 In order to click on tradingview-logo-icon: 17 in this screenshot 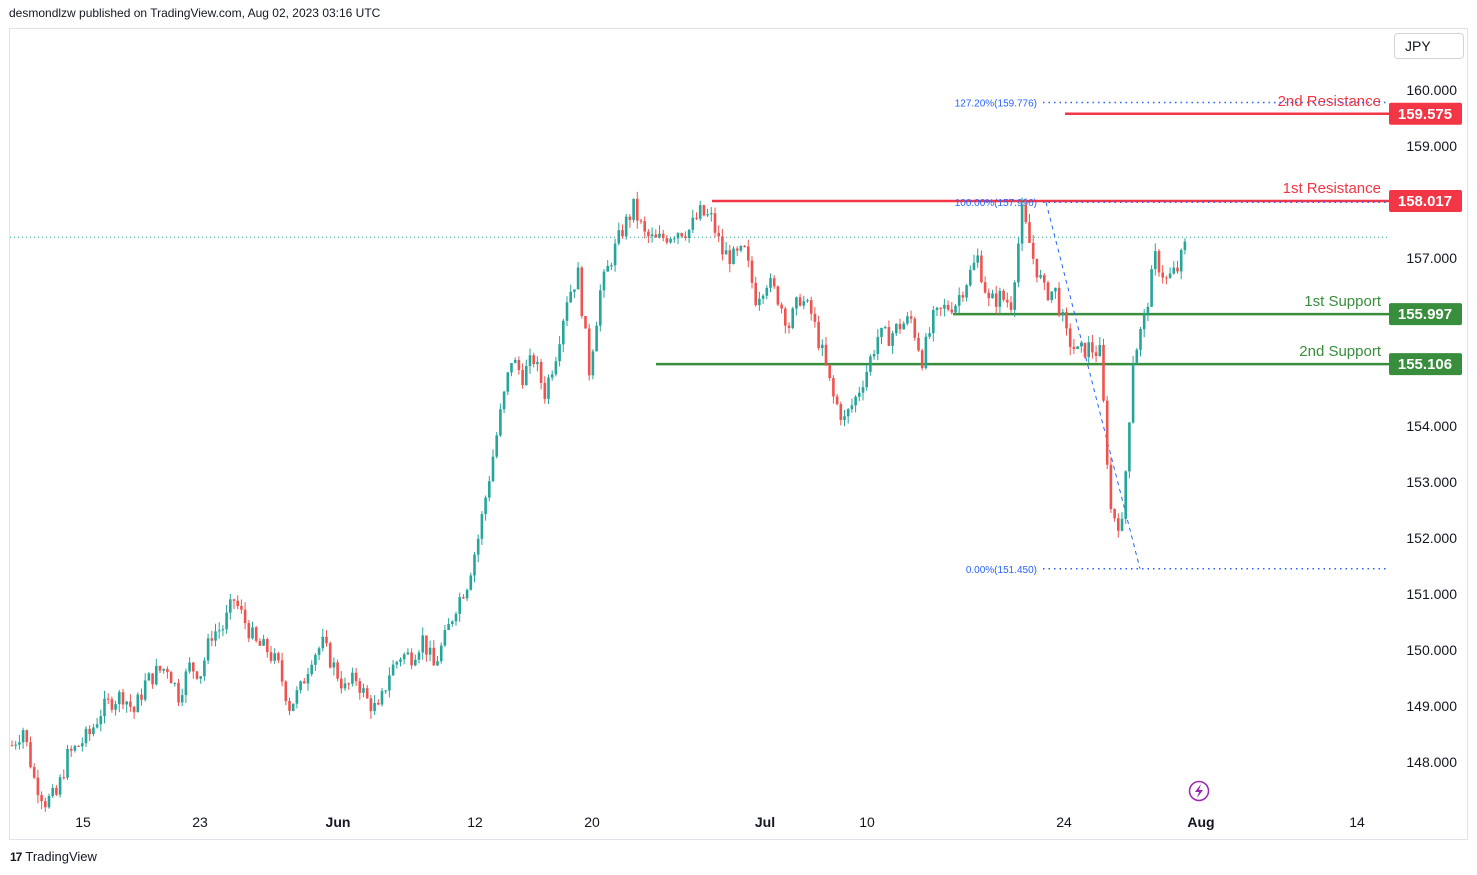, I will do `click(16, 856)`.